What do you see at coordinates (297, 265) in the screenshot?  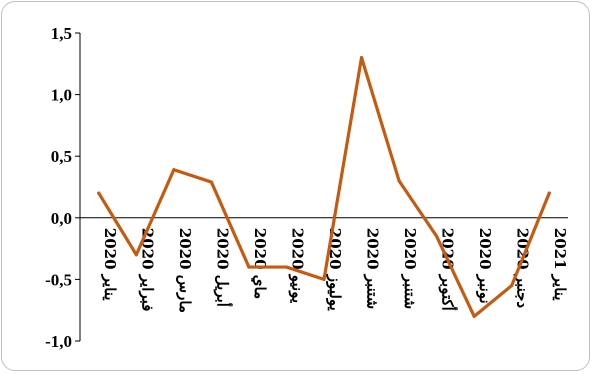 I see `x-tick-label: يونيو 2020` at bounding box center [297, 265].